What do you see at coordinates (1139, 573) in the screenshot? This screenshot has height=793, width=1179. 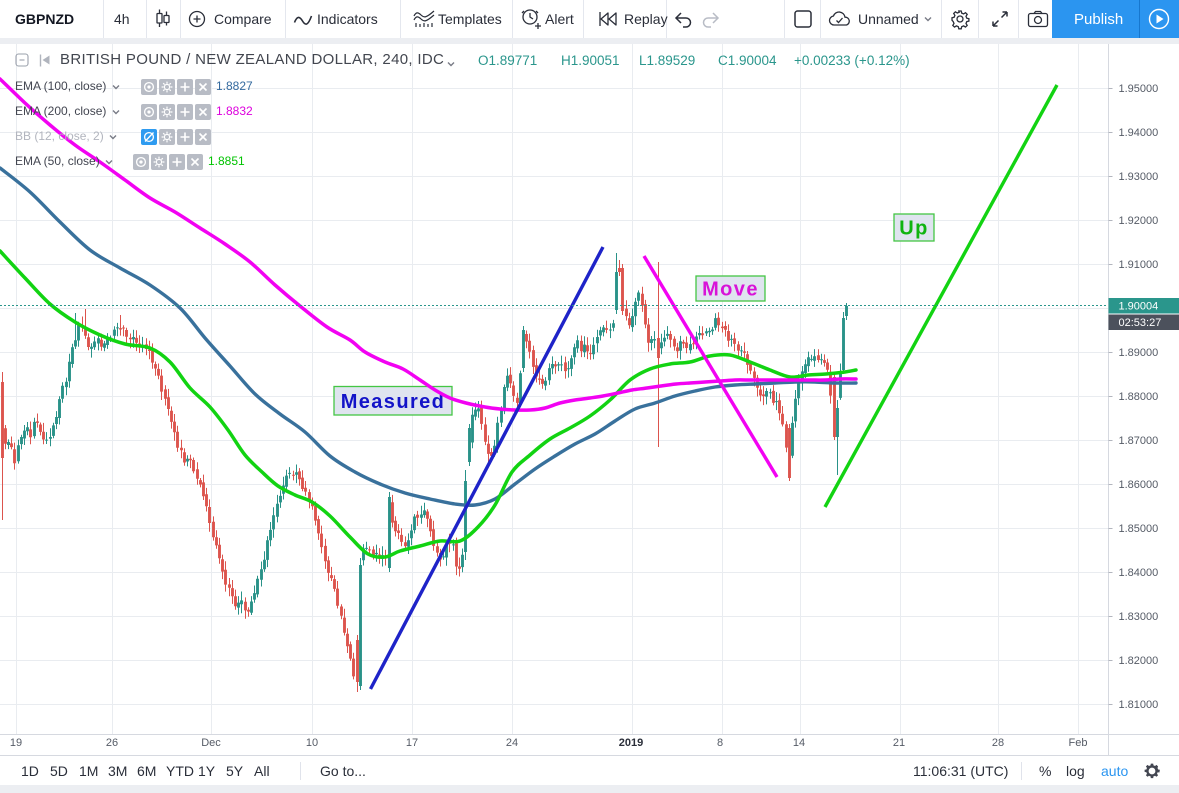 I see `svg-text: 1.84000` at bounding box center [1139, 573].